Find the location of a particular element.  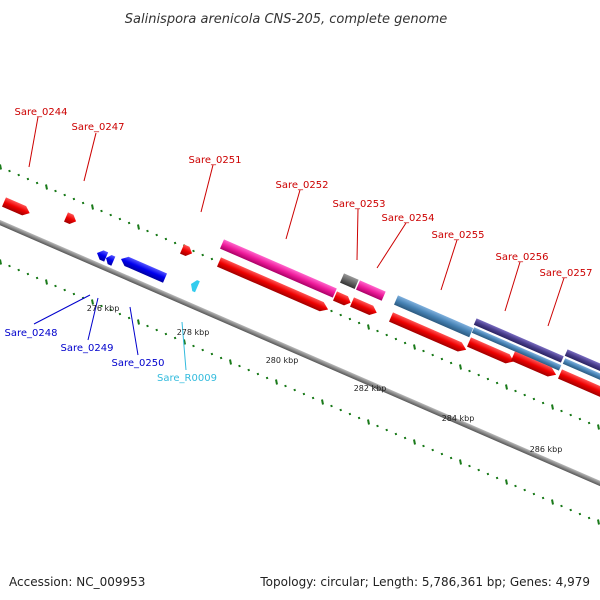

feature-sare-0258-steel is located at coordinates (581, 373).